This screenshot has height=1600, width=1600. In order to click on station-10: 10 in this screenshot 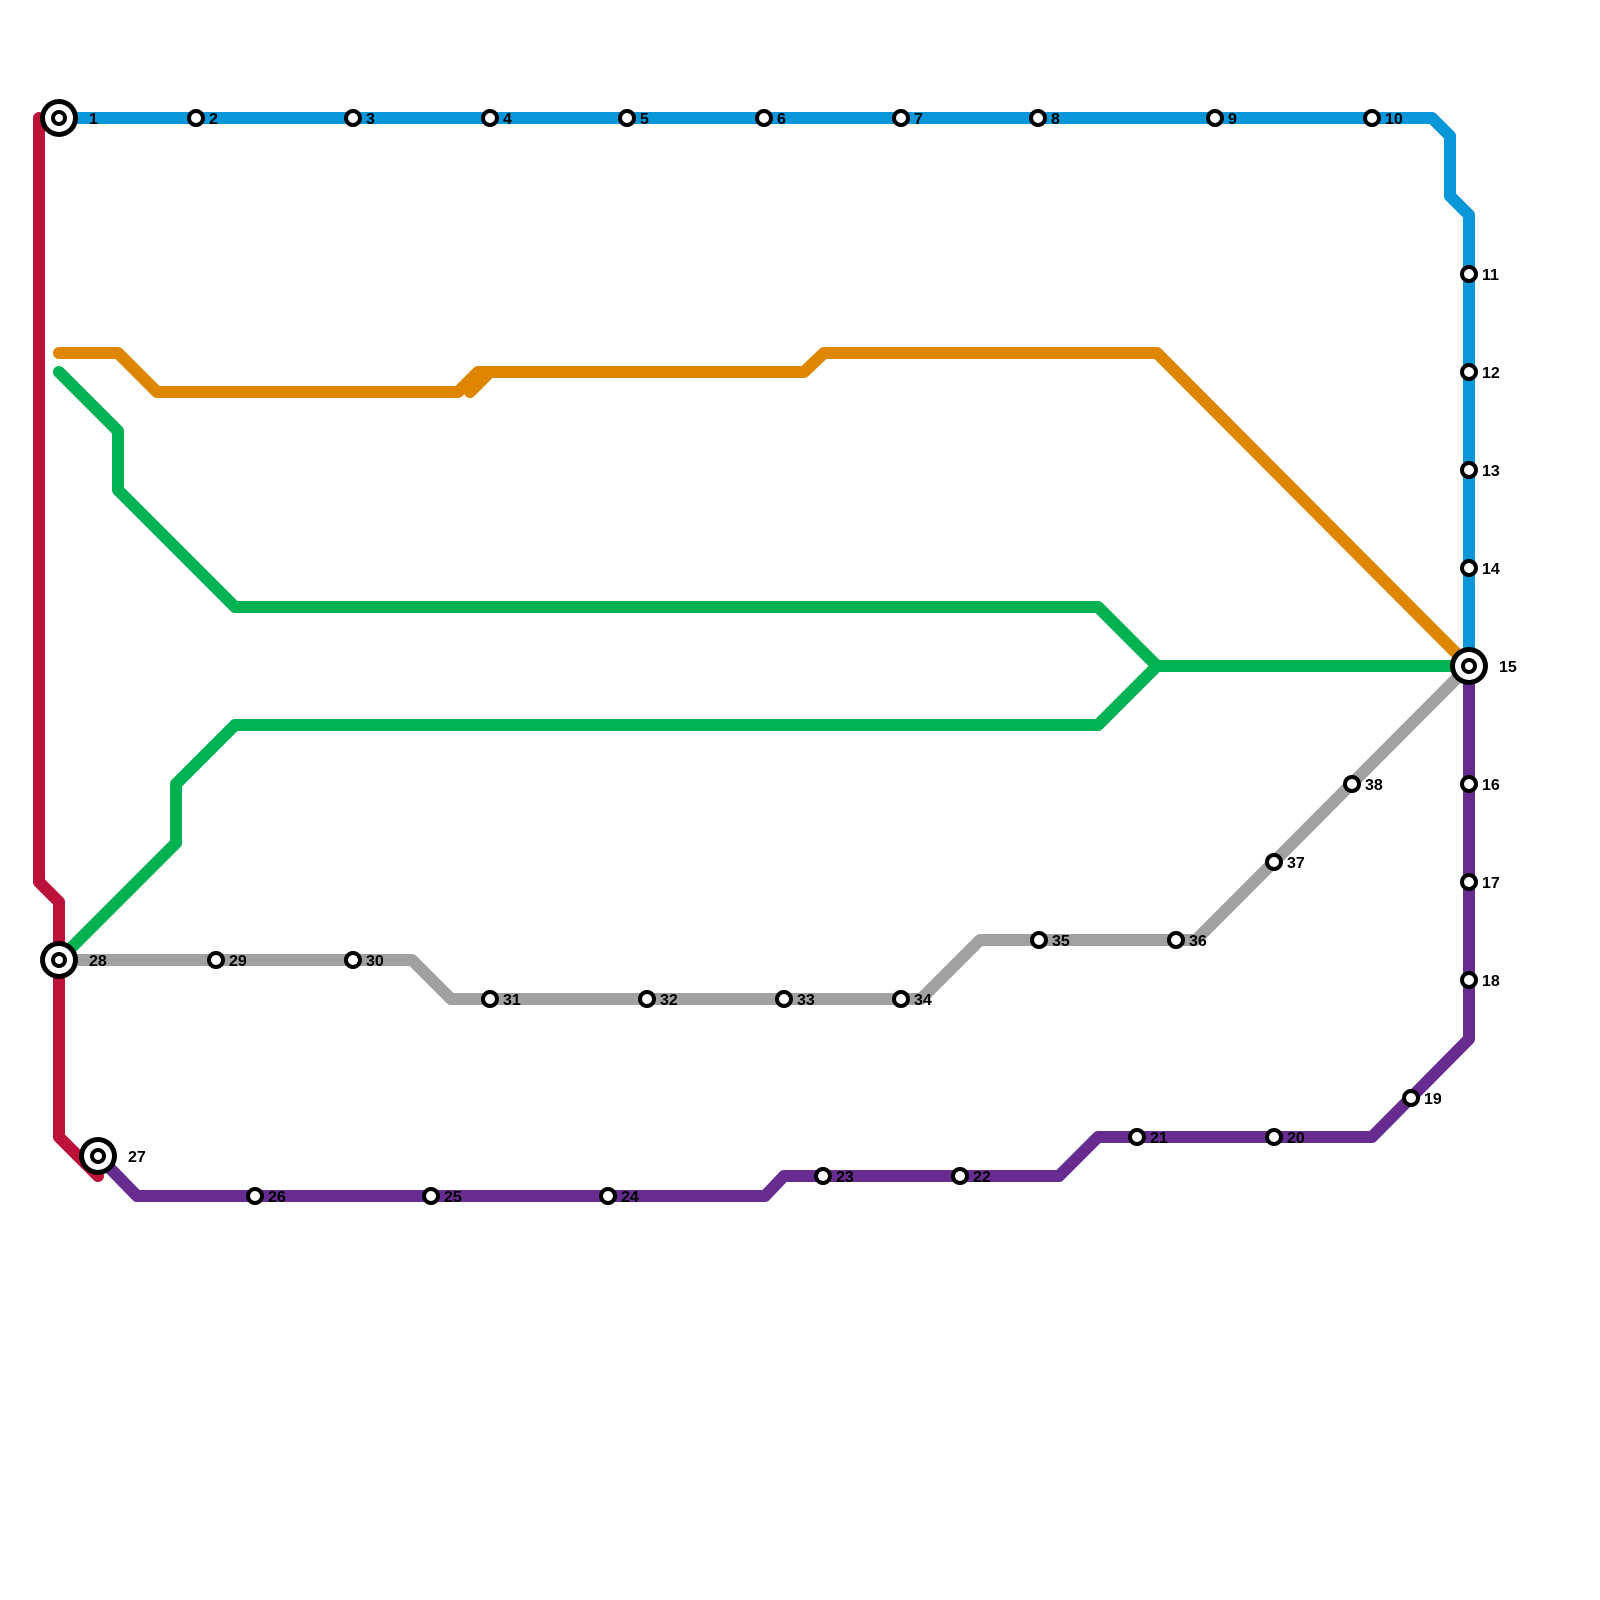, I will do `click(1383, 118)`.